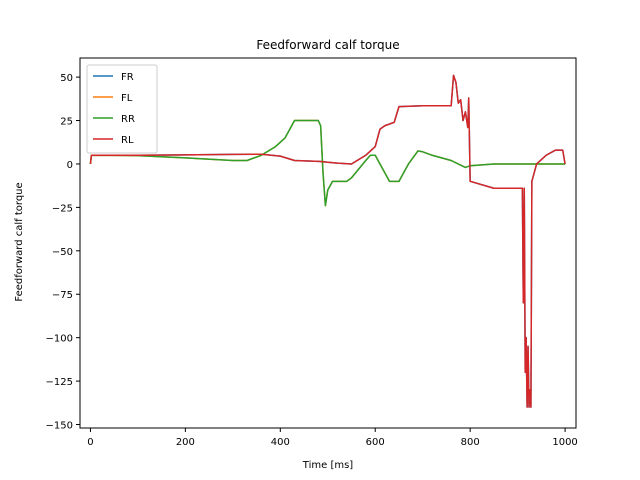  Describe the element at coordinates (328, 465) in the screenshot. I see `x-axis-label: Time [ms]` at that location.